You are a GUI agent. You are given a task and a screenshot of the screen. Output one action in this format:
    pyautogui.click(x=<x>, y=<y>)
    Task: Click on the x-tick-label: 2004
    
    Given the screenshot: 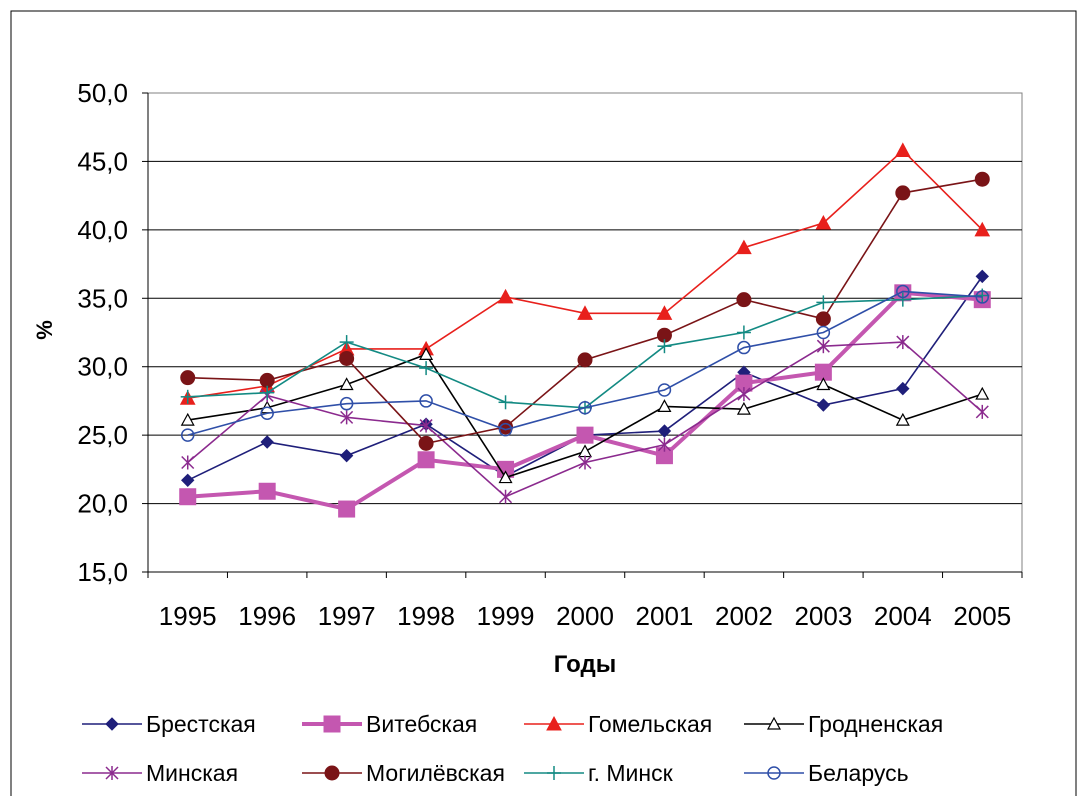 What is the action you would take?
    pyautogui.click(x=903, y=616)
    